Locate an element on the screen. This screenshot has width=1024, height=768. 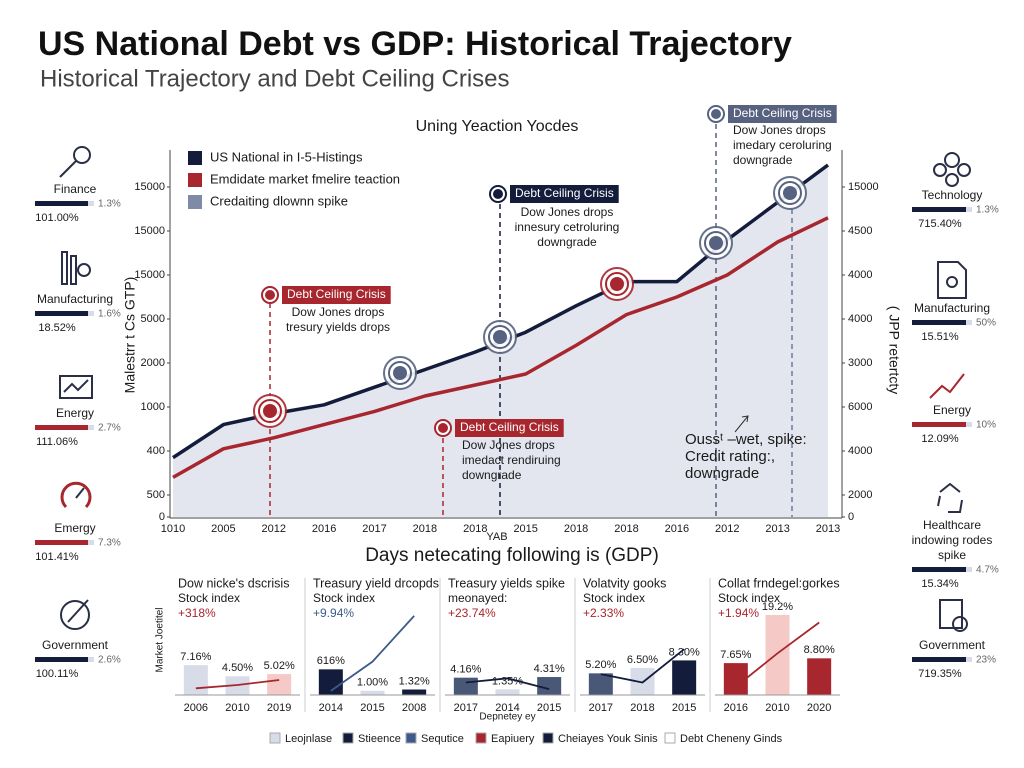
legend-label: Stieence is located at coordinates (379, 739).